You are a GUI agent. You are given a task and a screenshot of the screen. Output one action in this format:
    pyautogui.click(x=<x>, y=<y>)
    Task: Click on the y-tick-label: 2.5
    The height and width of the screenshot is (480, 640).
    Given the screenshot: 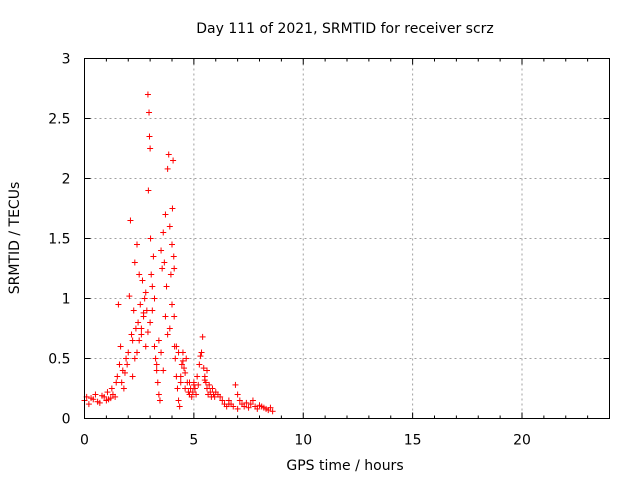 What is the action you would take?
    pyautogui.click(x=59, y=120)
    